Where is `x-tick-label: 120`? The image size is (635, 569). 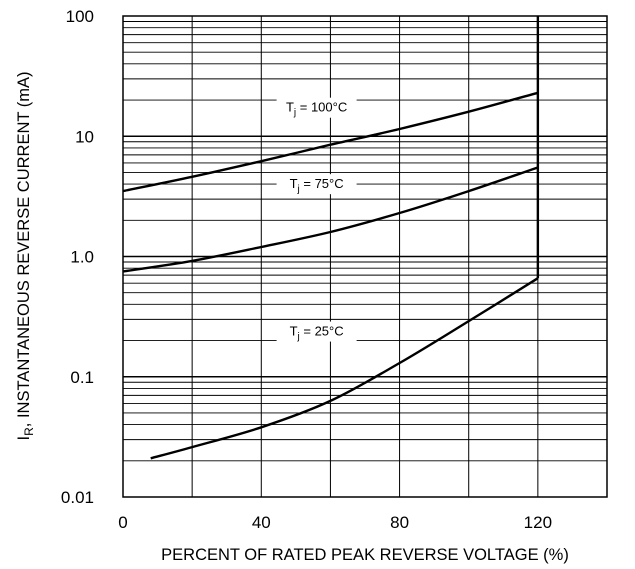
x-tick-label: 120 is located at coordinates (538, 522).